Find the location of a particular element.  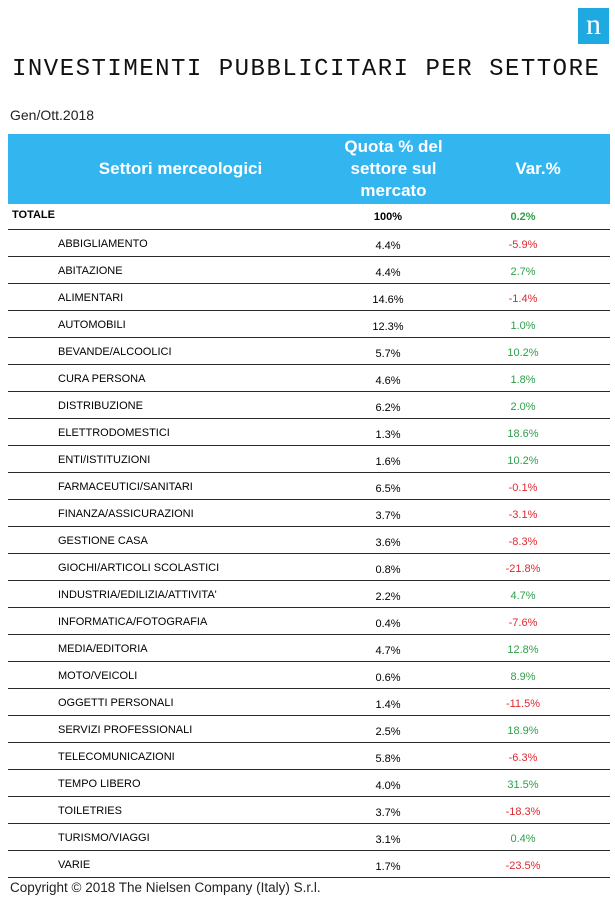

var-cell: 31.5% is located at coordinates (523, 785).